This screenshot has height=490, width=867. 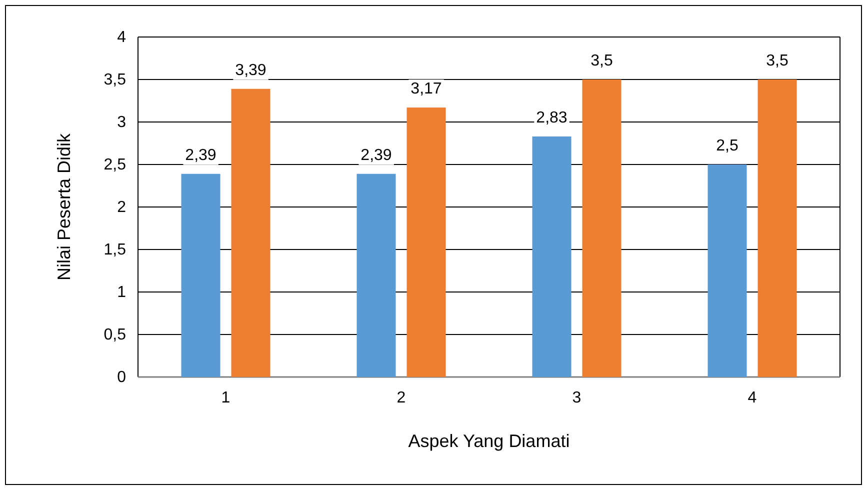 What do you see at coordinates (577, 397) in the screenshot?
I see `x-tick-label: 3` at bounding box center [577, 397].